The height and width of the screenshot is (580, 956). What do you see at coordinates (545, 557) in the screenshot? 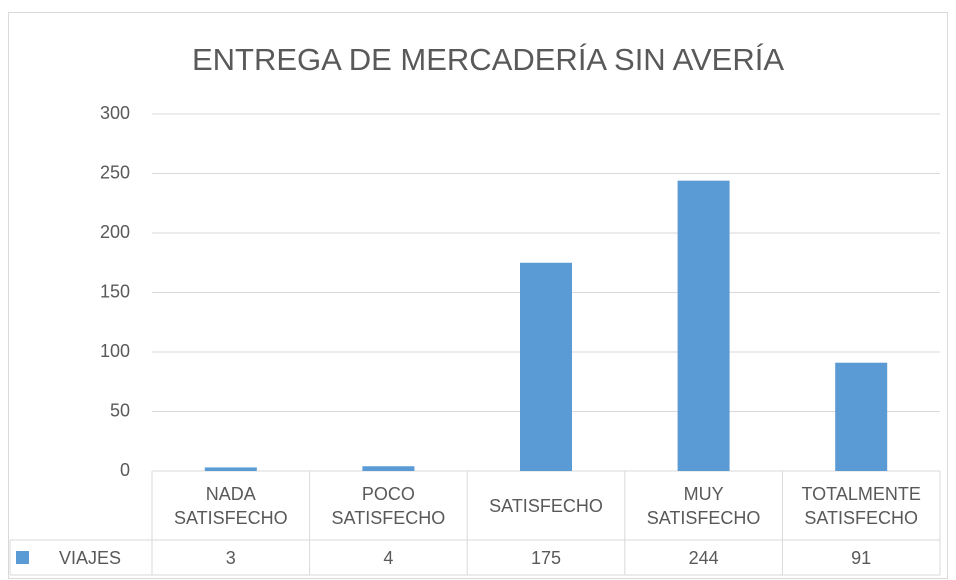
I see `table-value: 175` at bounding box center [545, 557].